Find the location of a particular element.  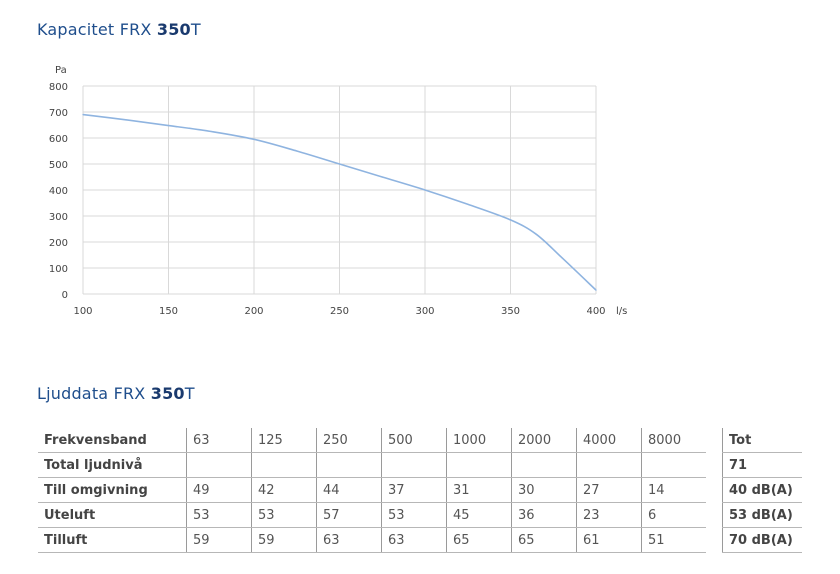

y-tick-label: 0 is located at coordinates (65, 295).